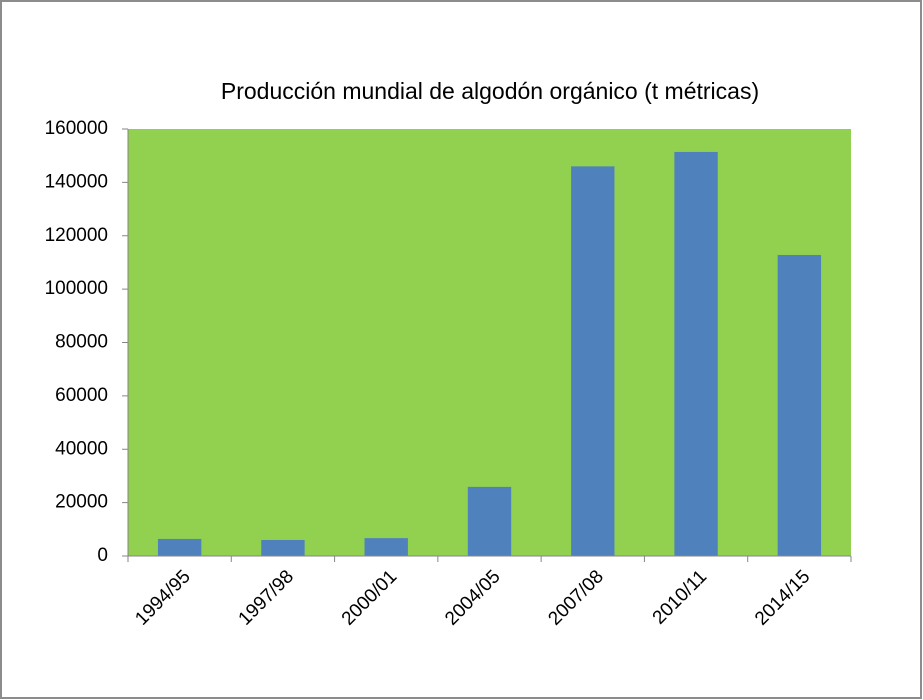  Describe the element at coordinates (81, 502) in the screenshot. I see `y-tick-label: 20000` at that location.